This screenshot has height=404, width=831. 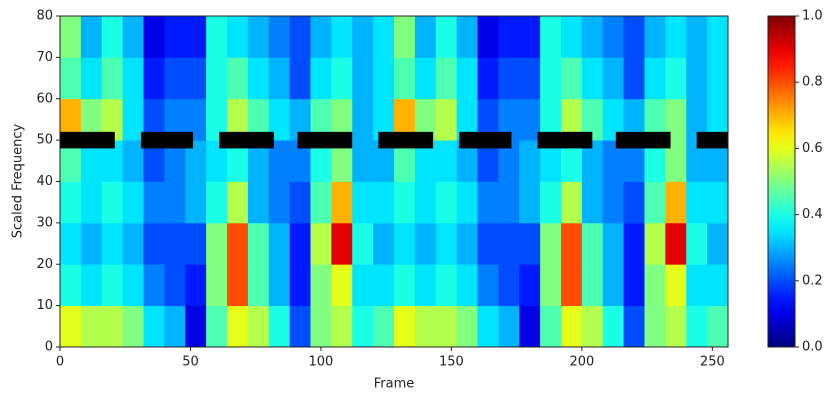 I want to click on x-tick-label: 50, so click(x=190, y=362).